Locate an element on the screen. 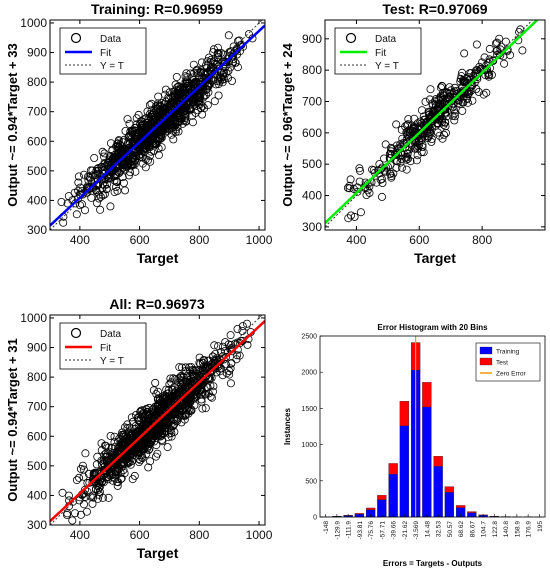  x-tick-label: 158.9 is located at coordinates (517, 529).